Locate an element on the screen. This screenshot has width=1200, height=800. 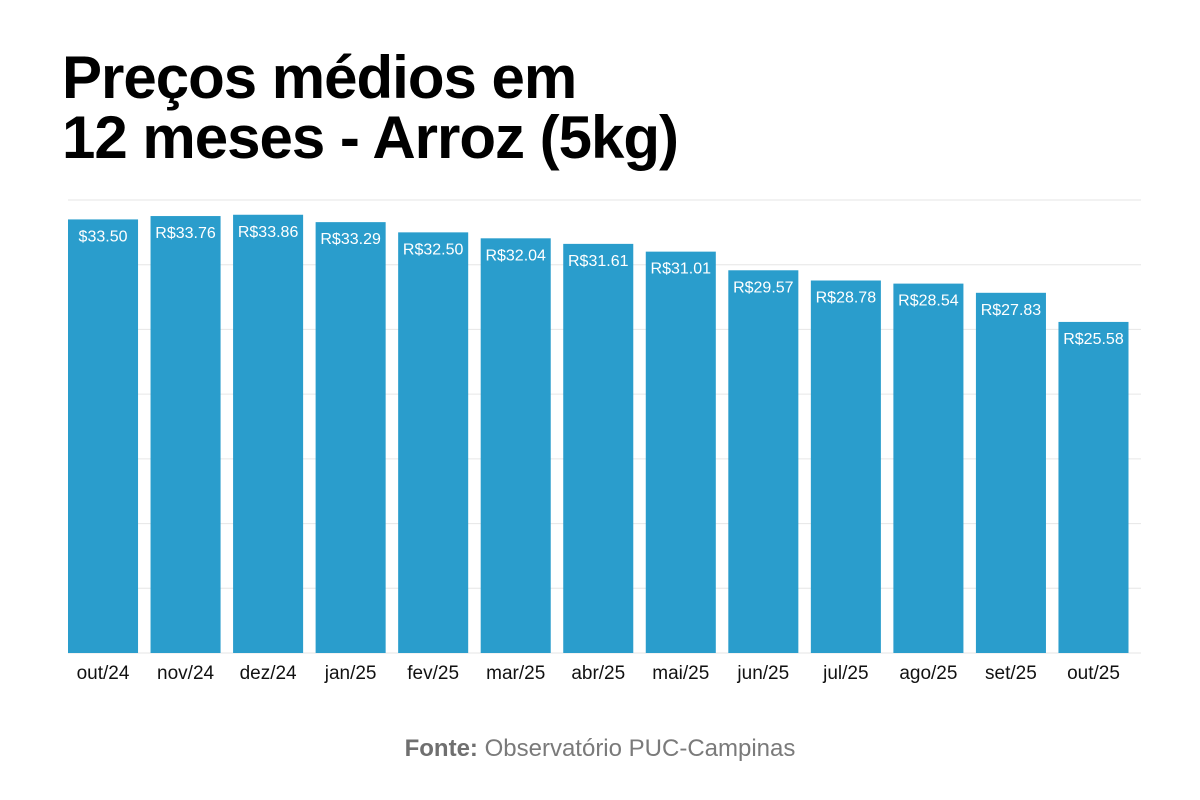
x-tick-label: jun/25 is located at coordinates (762, 673).